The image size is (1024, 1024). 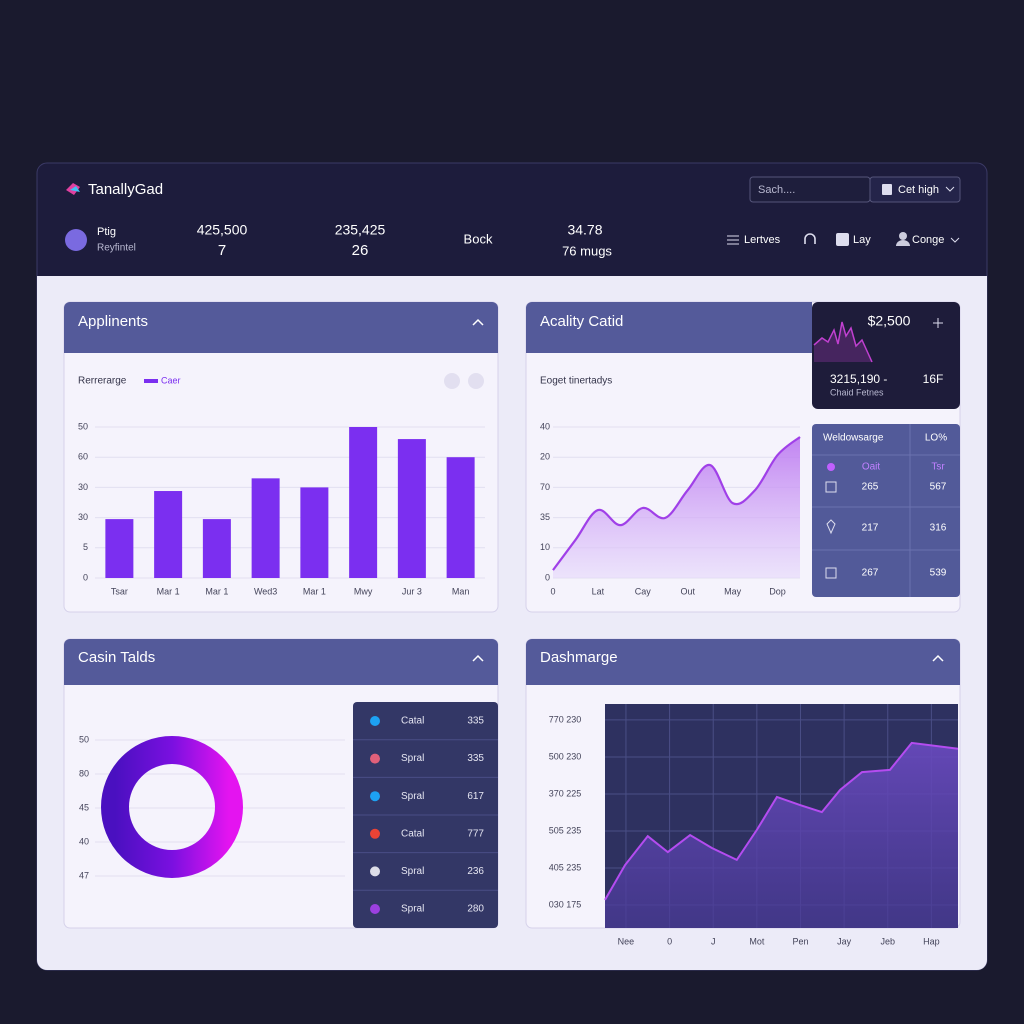 I want to click on panel-title: Applinents, so click(x=113, y=321).